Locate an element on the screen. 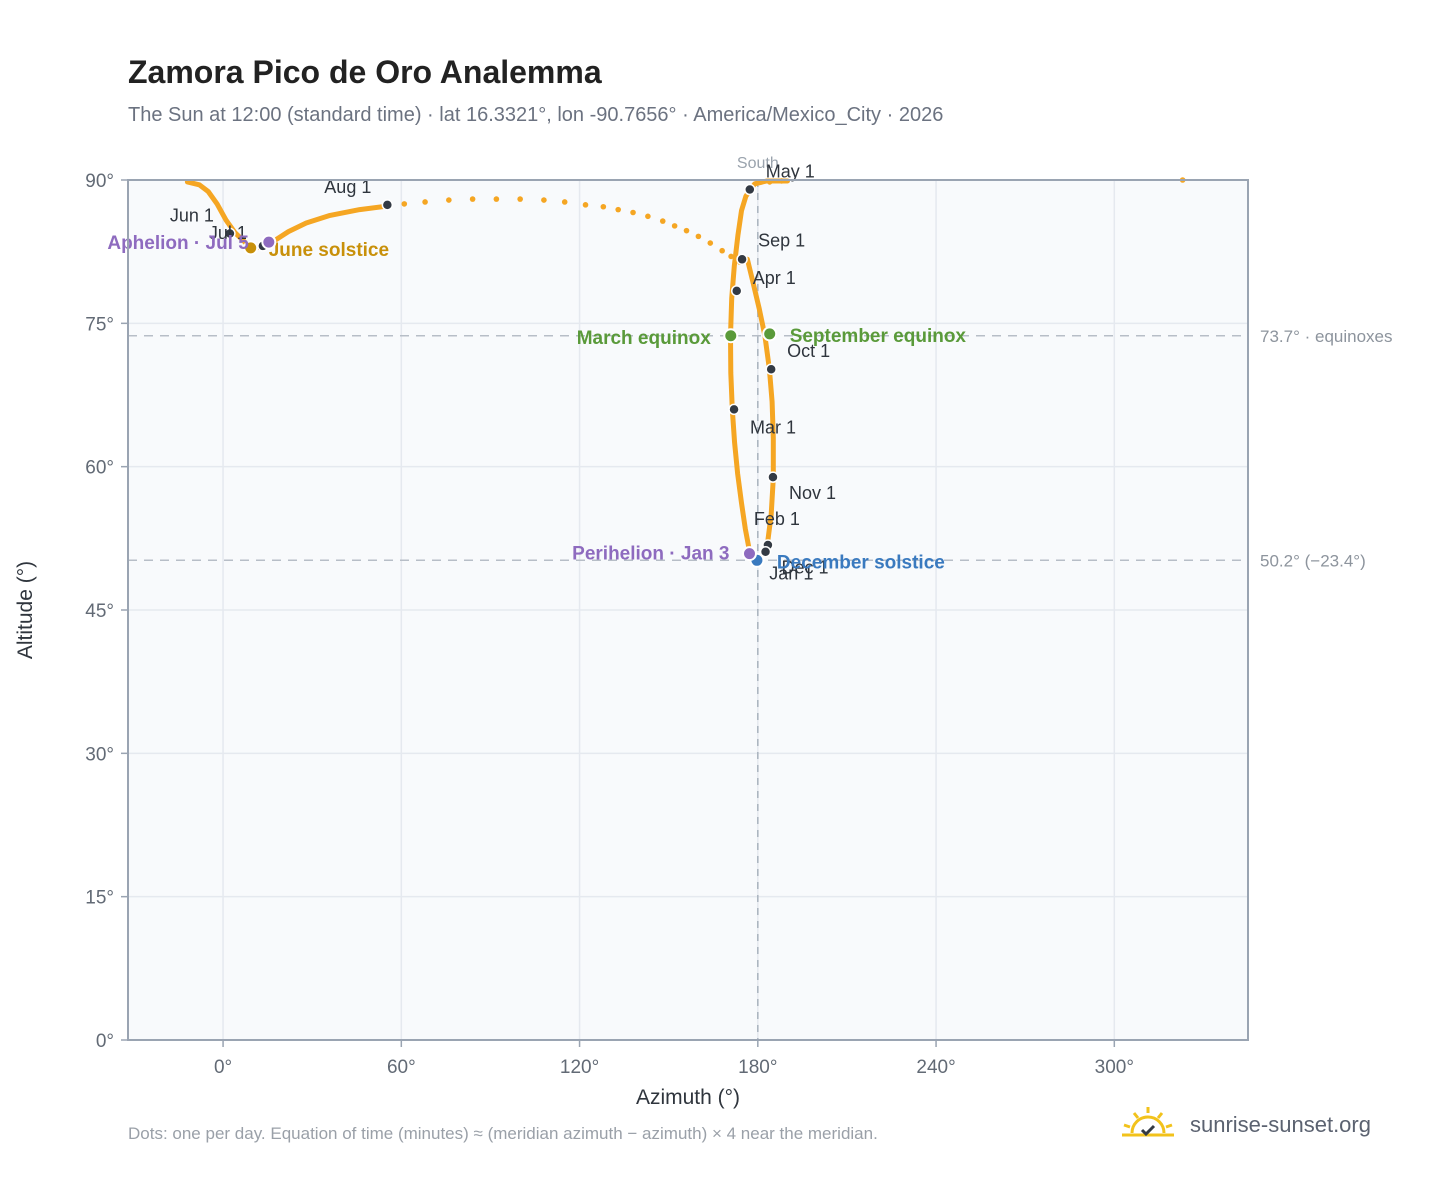 The height and width of the screenshot is (1188, 1448). x-tick-label: 120° is located at coordinates (579, 1067).